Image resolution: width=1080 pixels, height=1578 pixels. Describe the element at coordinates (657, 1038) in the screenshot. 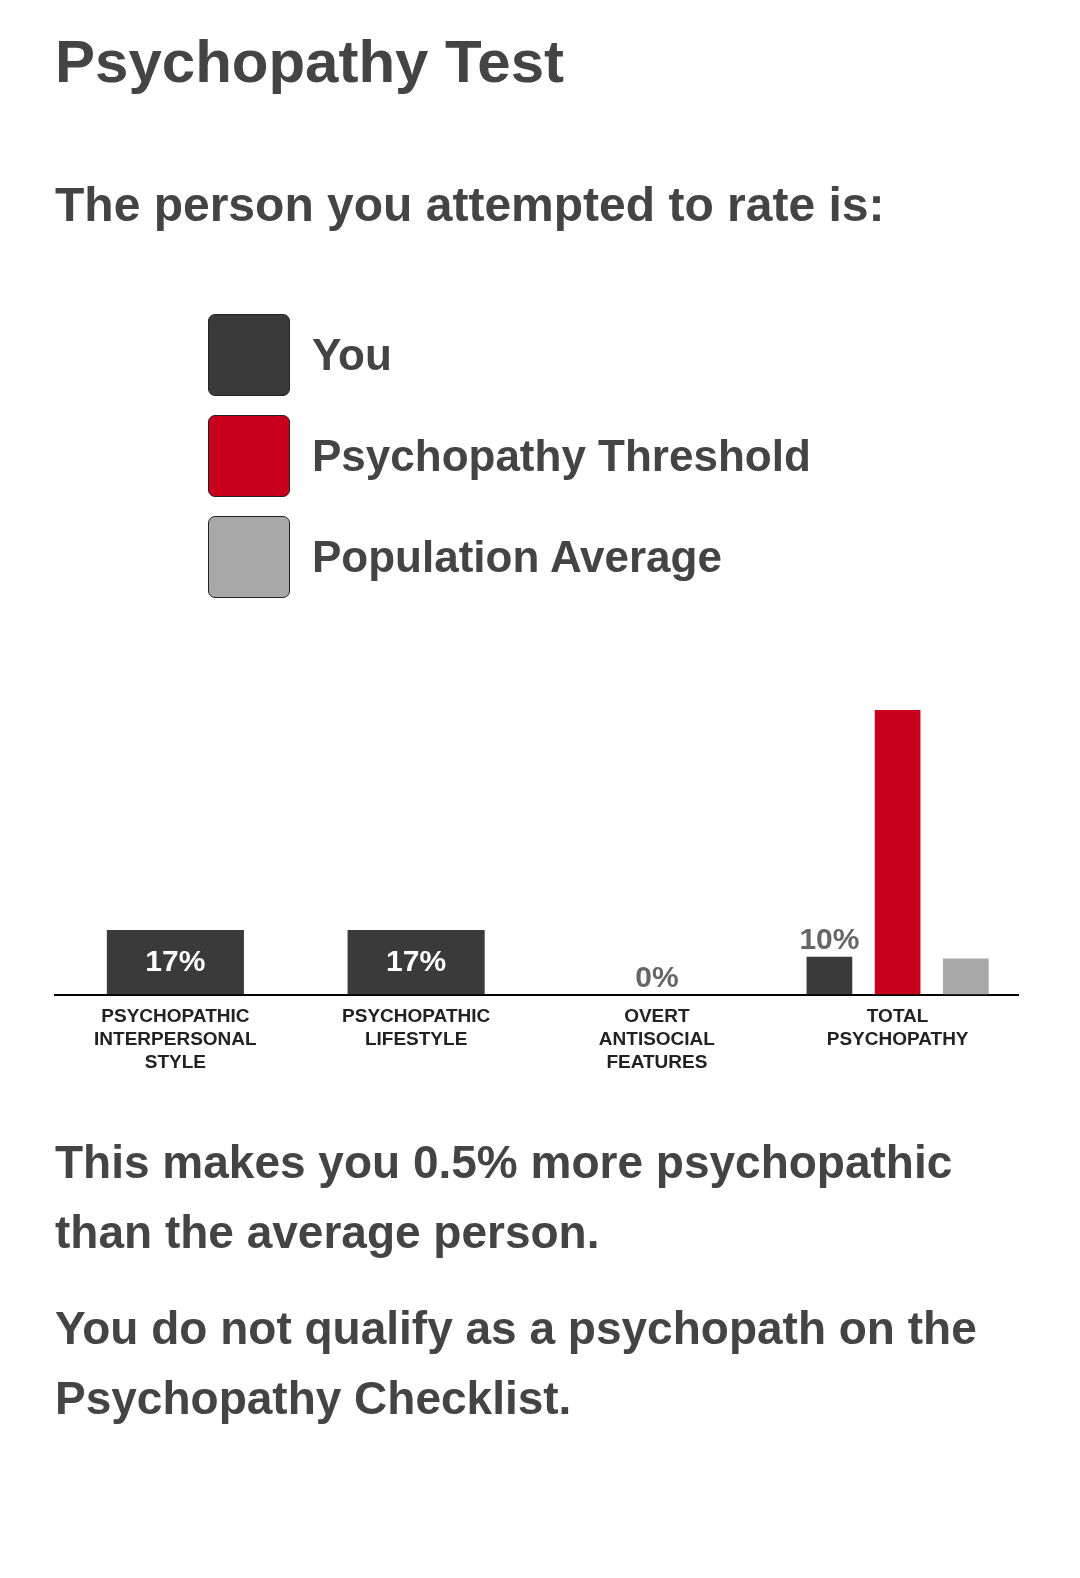

I see `x-tick-label: OVERT ANTISOCIAL FEATURES` at that location.